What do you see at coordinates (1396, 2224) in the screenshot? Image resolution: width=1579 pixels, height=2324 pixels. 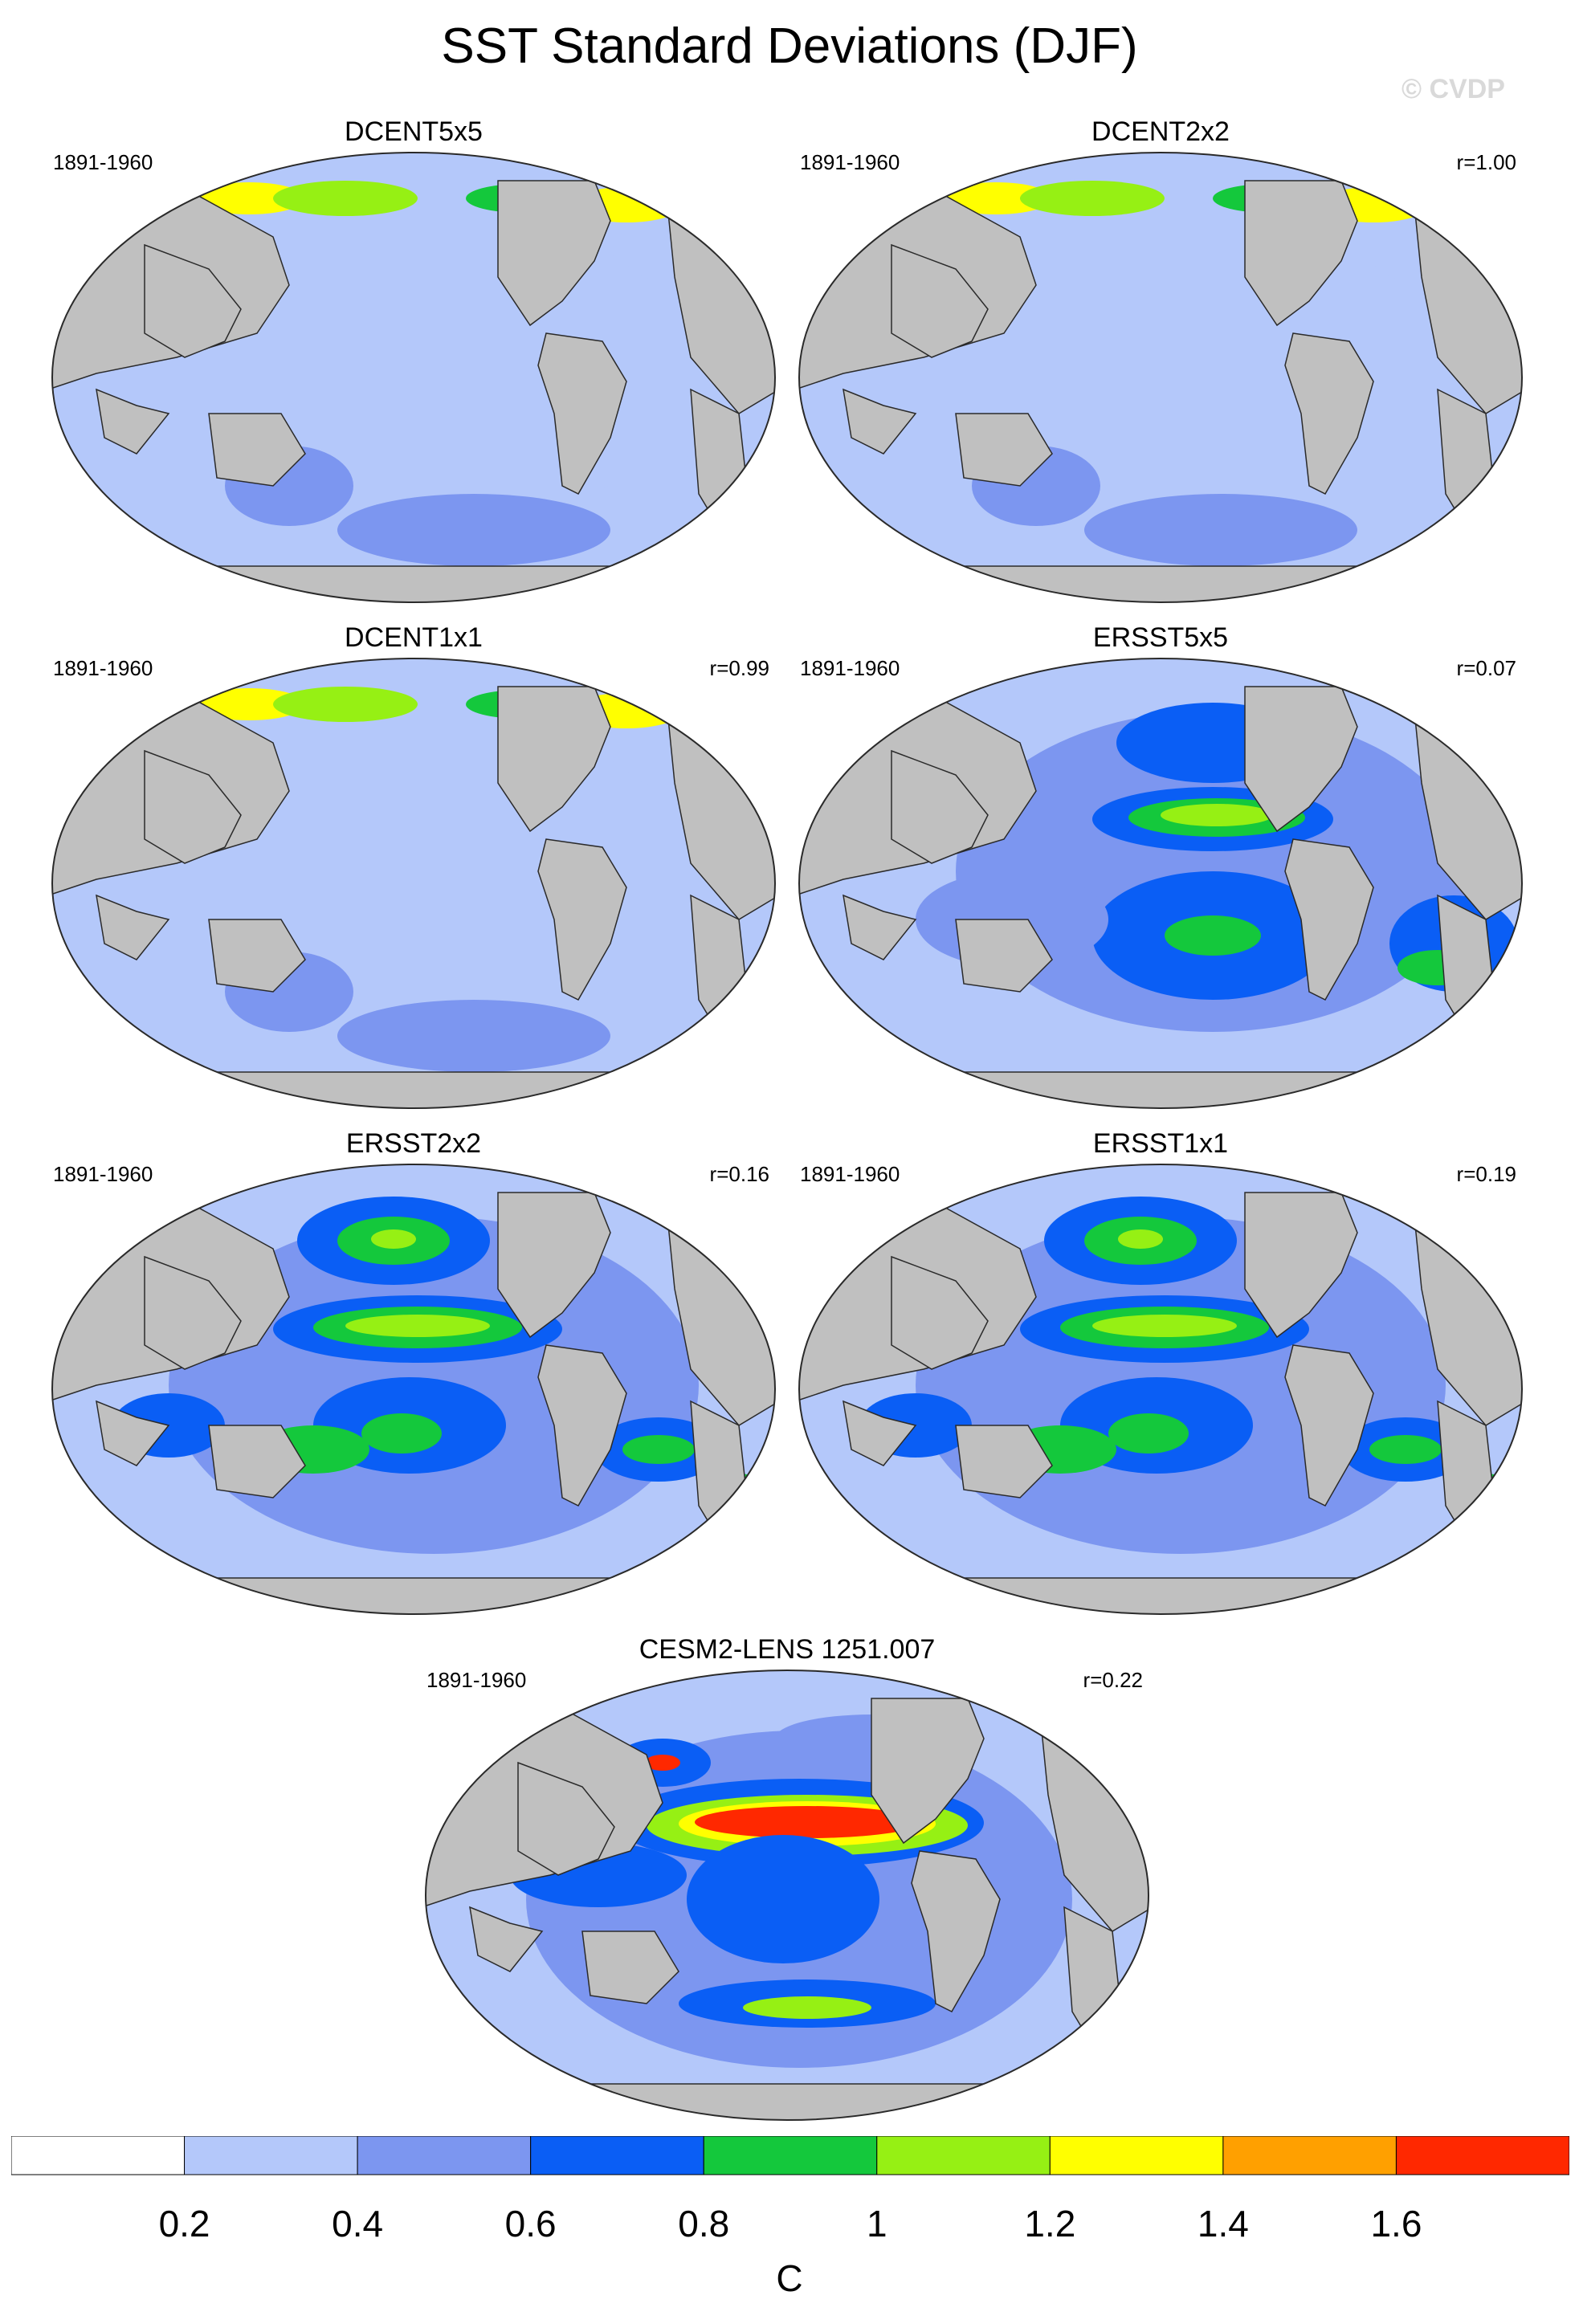 I see `colorbar-tick-label: 1.6` at bounding box center [1396, 2224].